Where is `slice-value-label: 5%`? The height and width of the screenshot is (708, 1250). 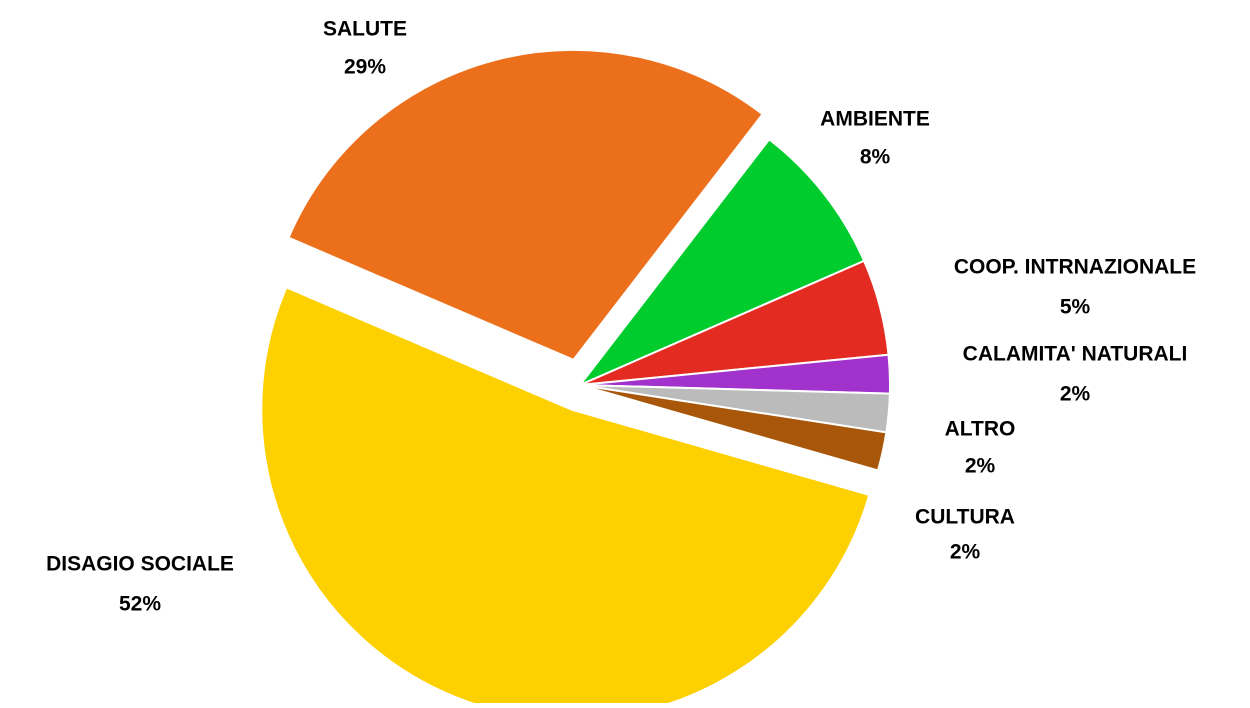
slice-value-label: 5% is located at coordinates (1075, 307).